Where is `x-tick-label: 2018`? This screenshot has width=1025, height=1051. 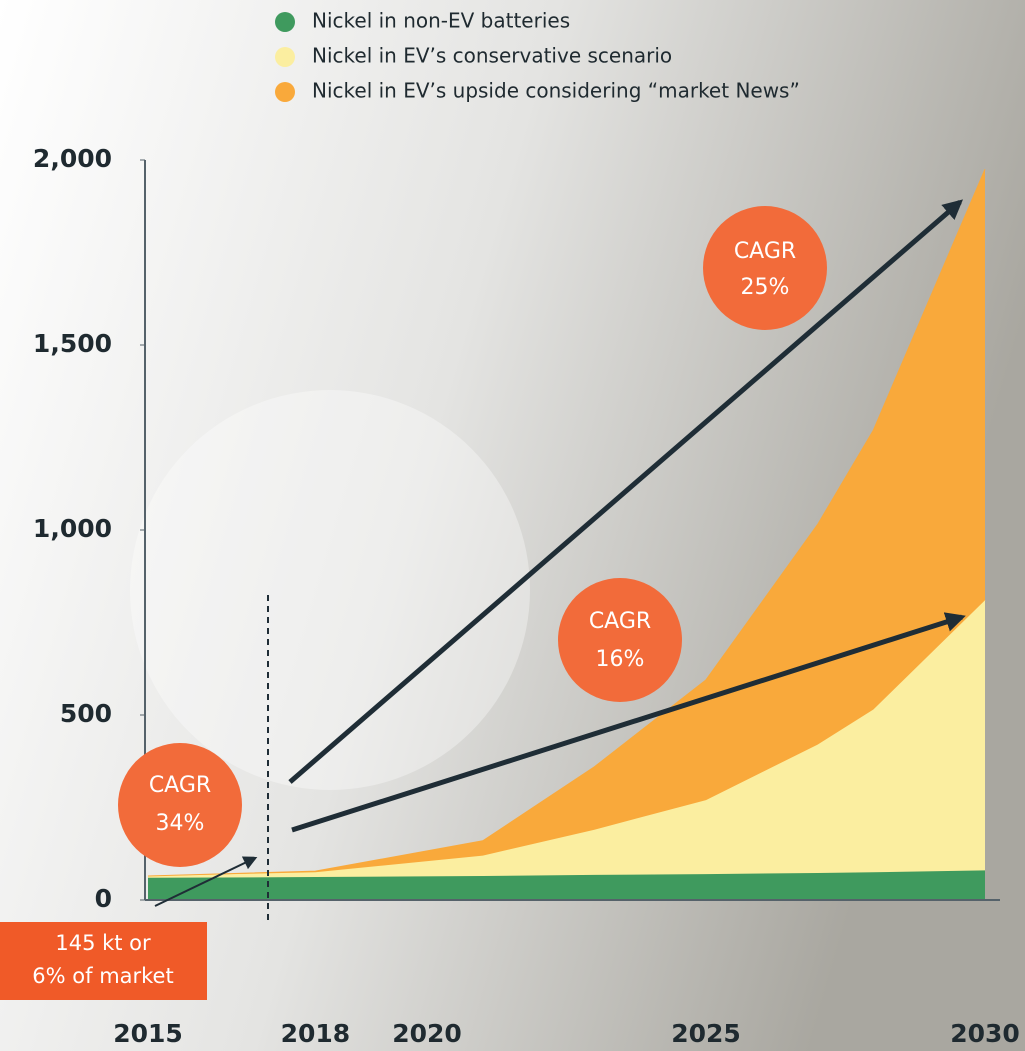
x-tick-label: 2018 is located at coordinates (316, 1033).